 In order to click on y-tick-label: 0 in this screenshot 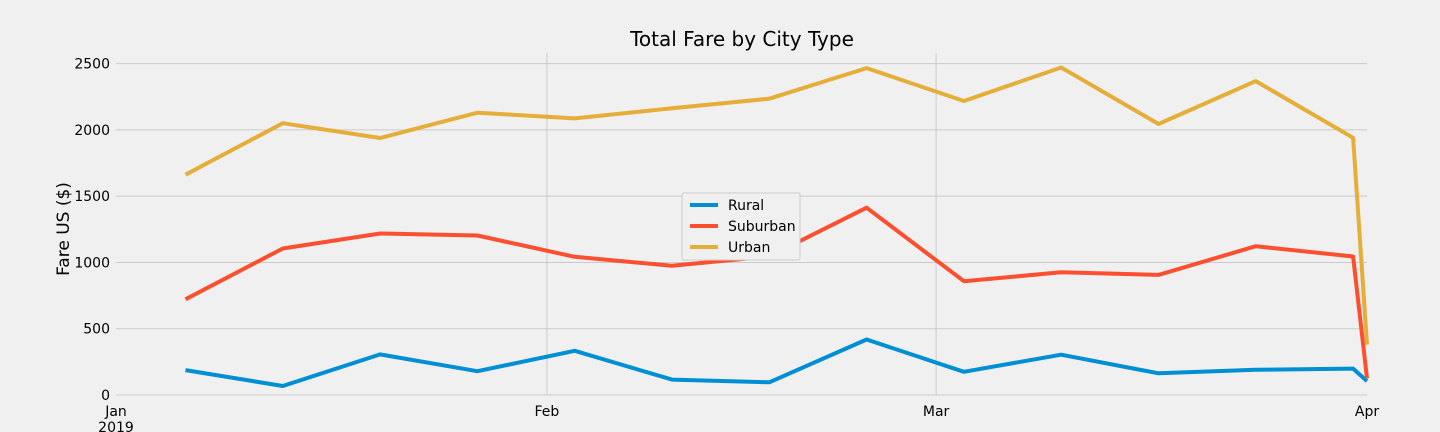, I will do `click(105, 396)`.